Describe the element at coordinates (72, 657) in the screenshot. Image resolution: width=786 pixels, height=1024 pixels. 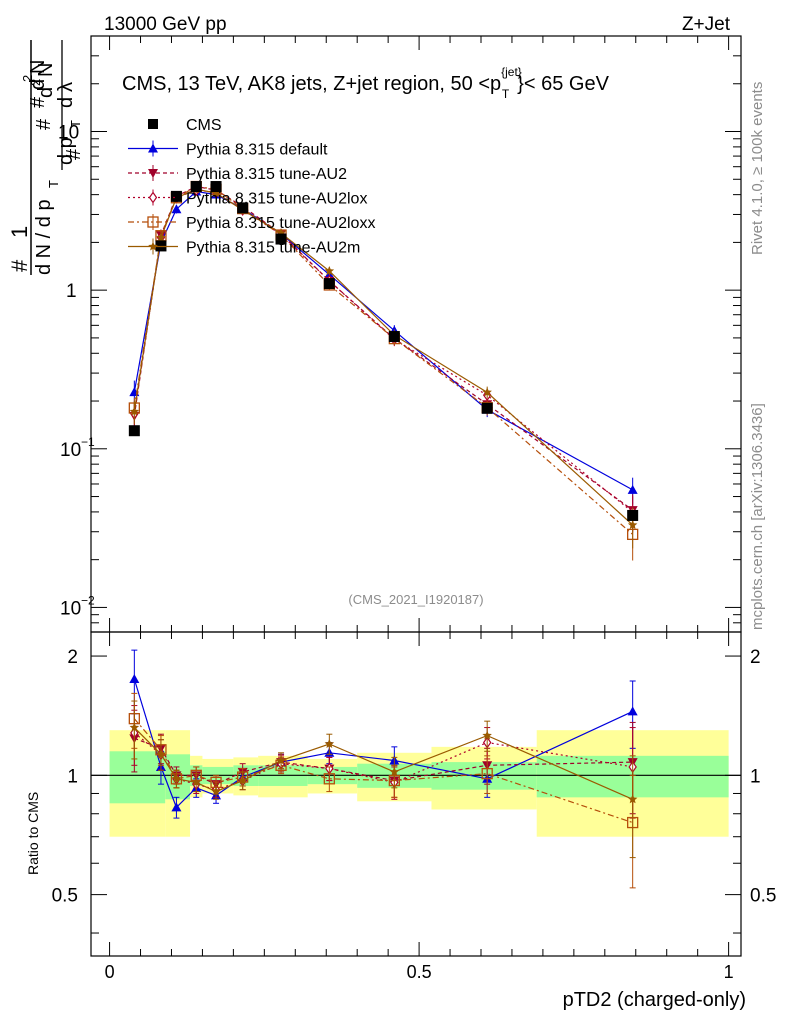
I see `ratio-y-tick-label: 2` at that location.